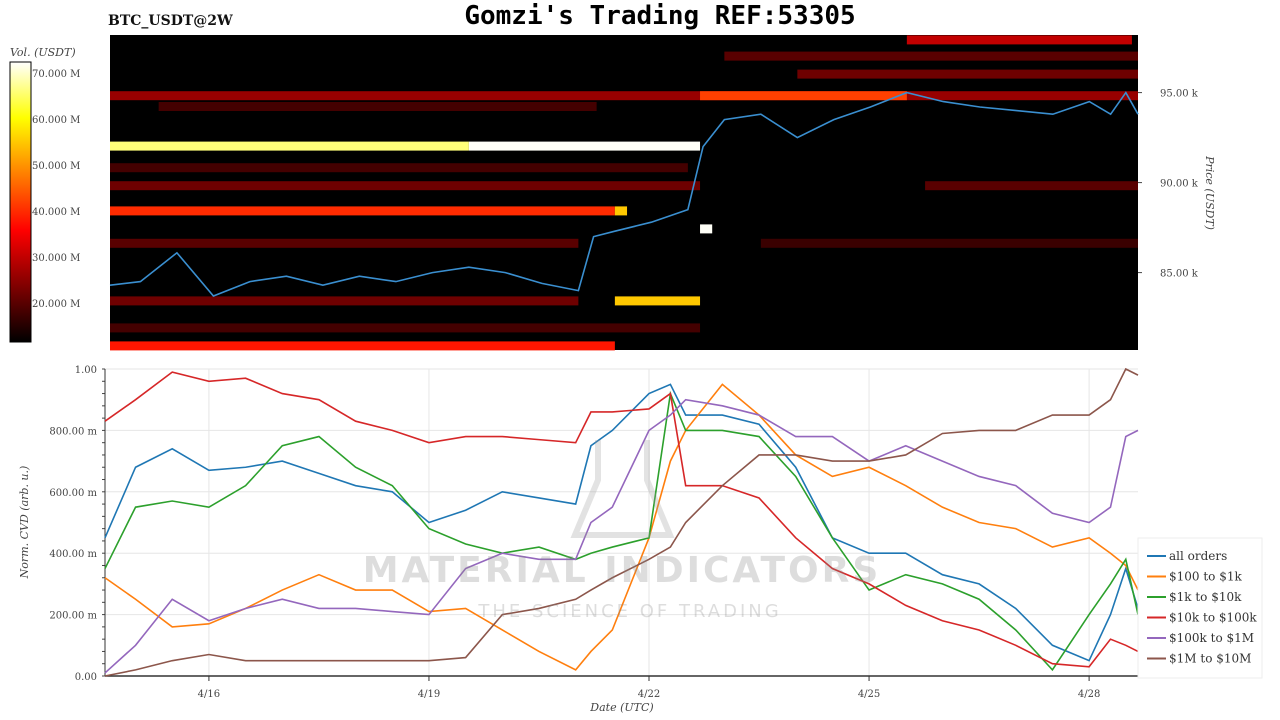 The image size is (1280, 720). I want to click on x-tick-label: 4/16, so click(209, 694).